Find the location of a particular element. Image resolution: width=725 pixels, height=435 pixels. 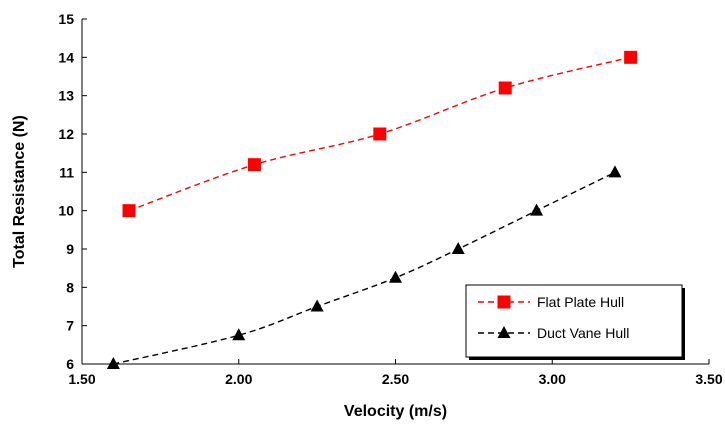

legend-entry: Duct Vane Hull is located at coordinates (553, 333).